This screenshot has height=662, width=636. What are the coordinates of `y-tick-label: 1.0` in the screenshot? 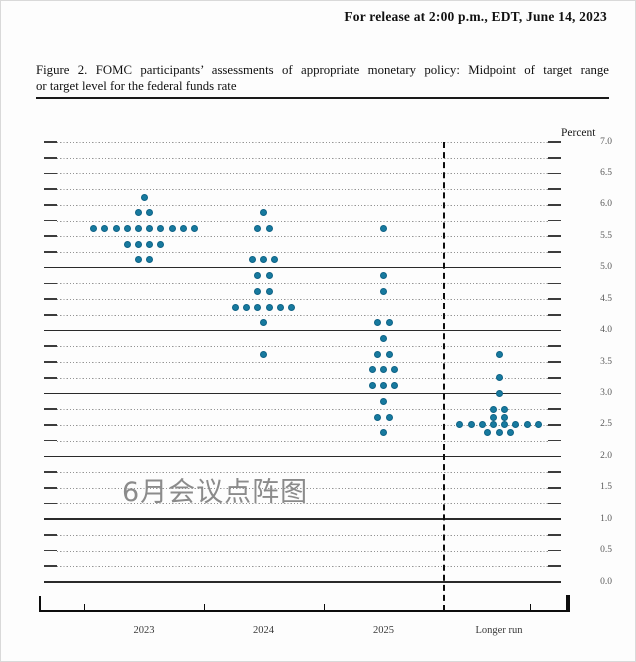 It's located at (606, 518).